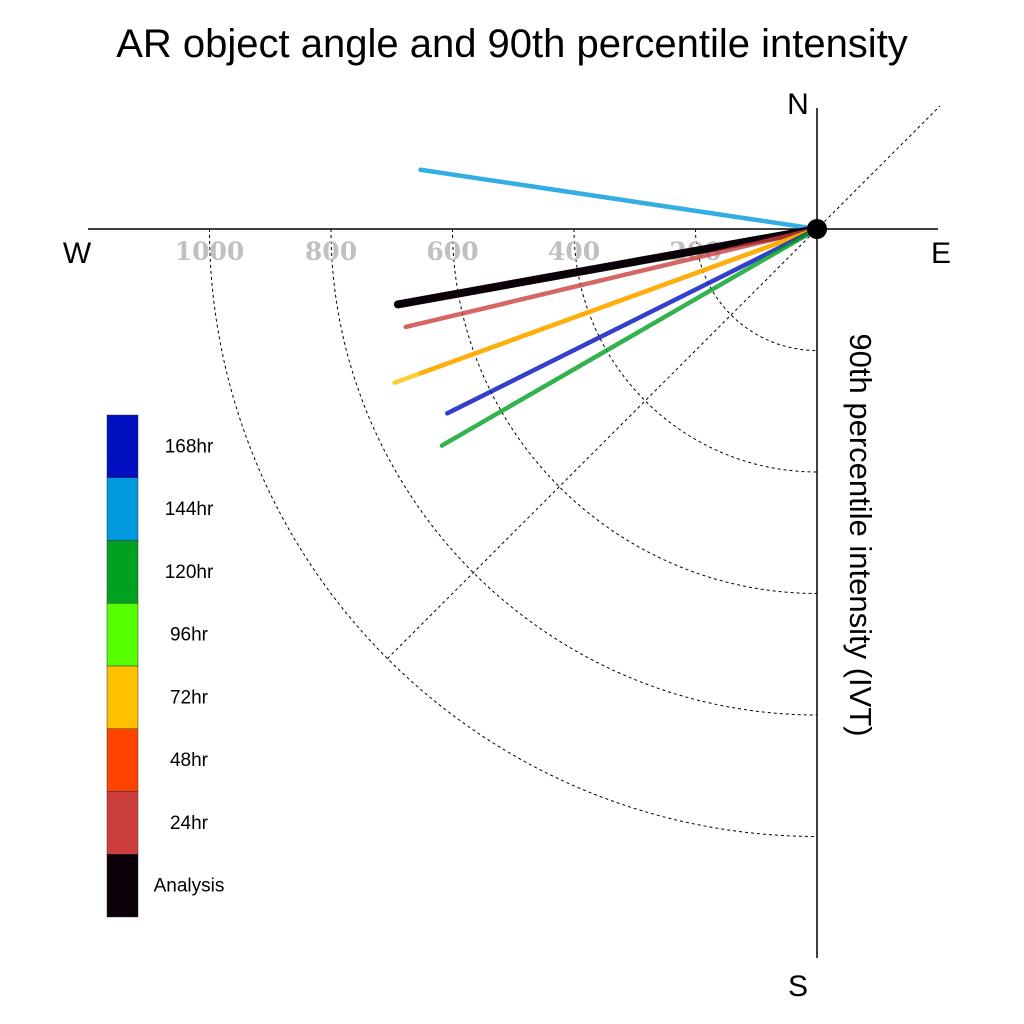 The image size is (1024, 1024). What do you see at coordinates (189, 446) in the screenshot?
I see `legend-label: 168hr` at bounding box center [189, 446].